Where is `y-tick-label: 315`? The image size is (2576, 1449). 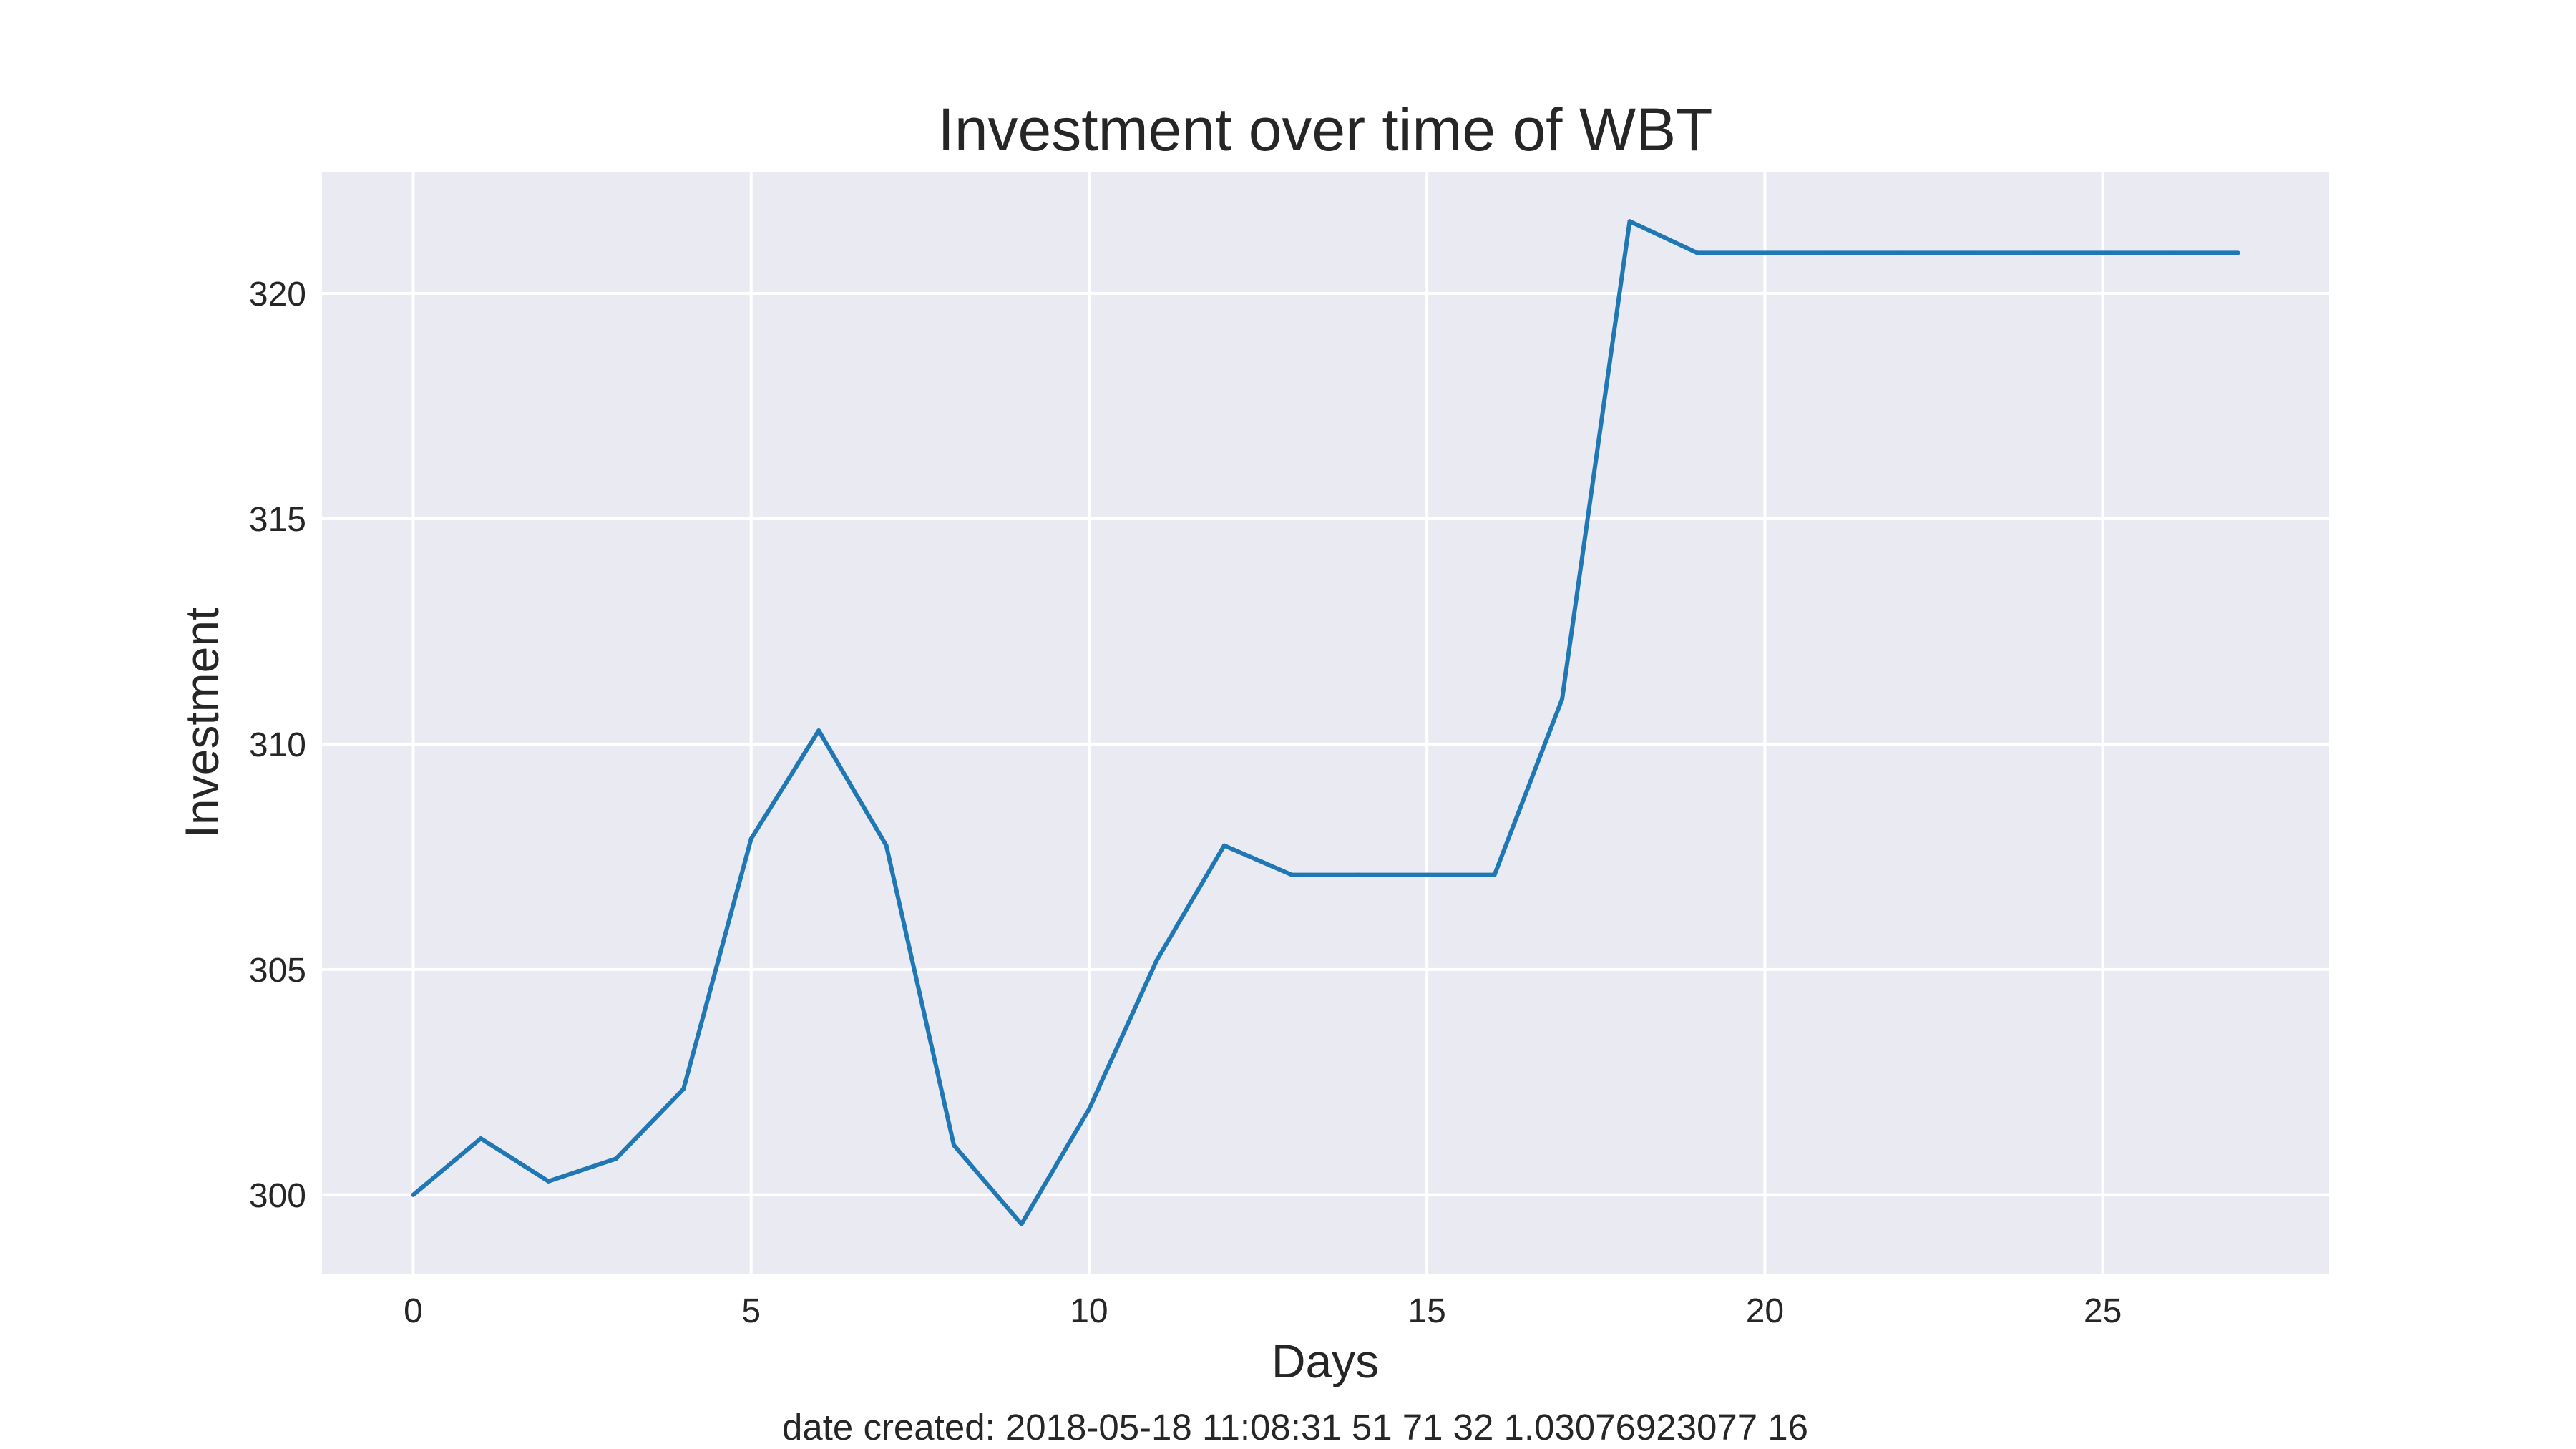
y-tick-label: 315 is located at coordinates (277, 520).